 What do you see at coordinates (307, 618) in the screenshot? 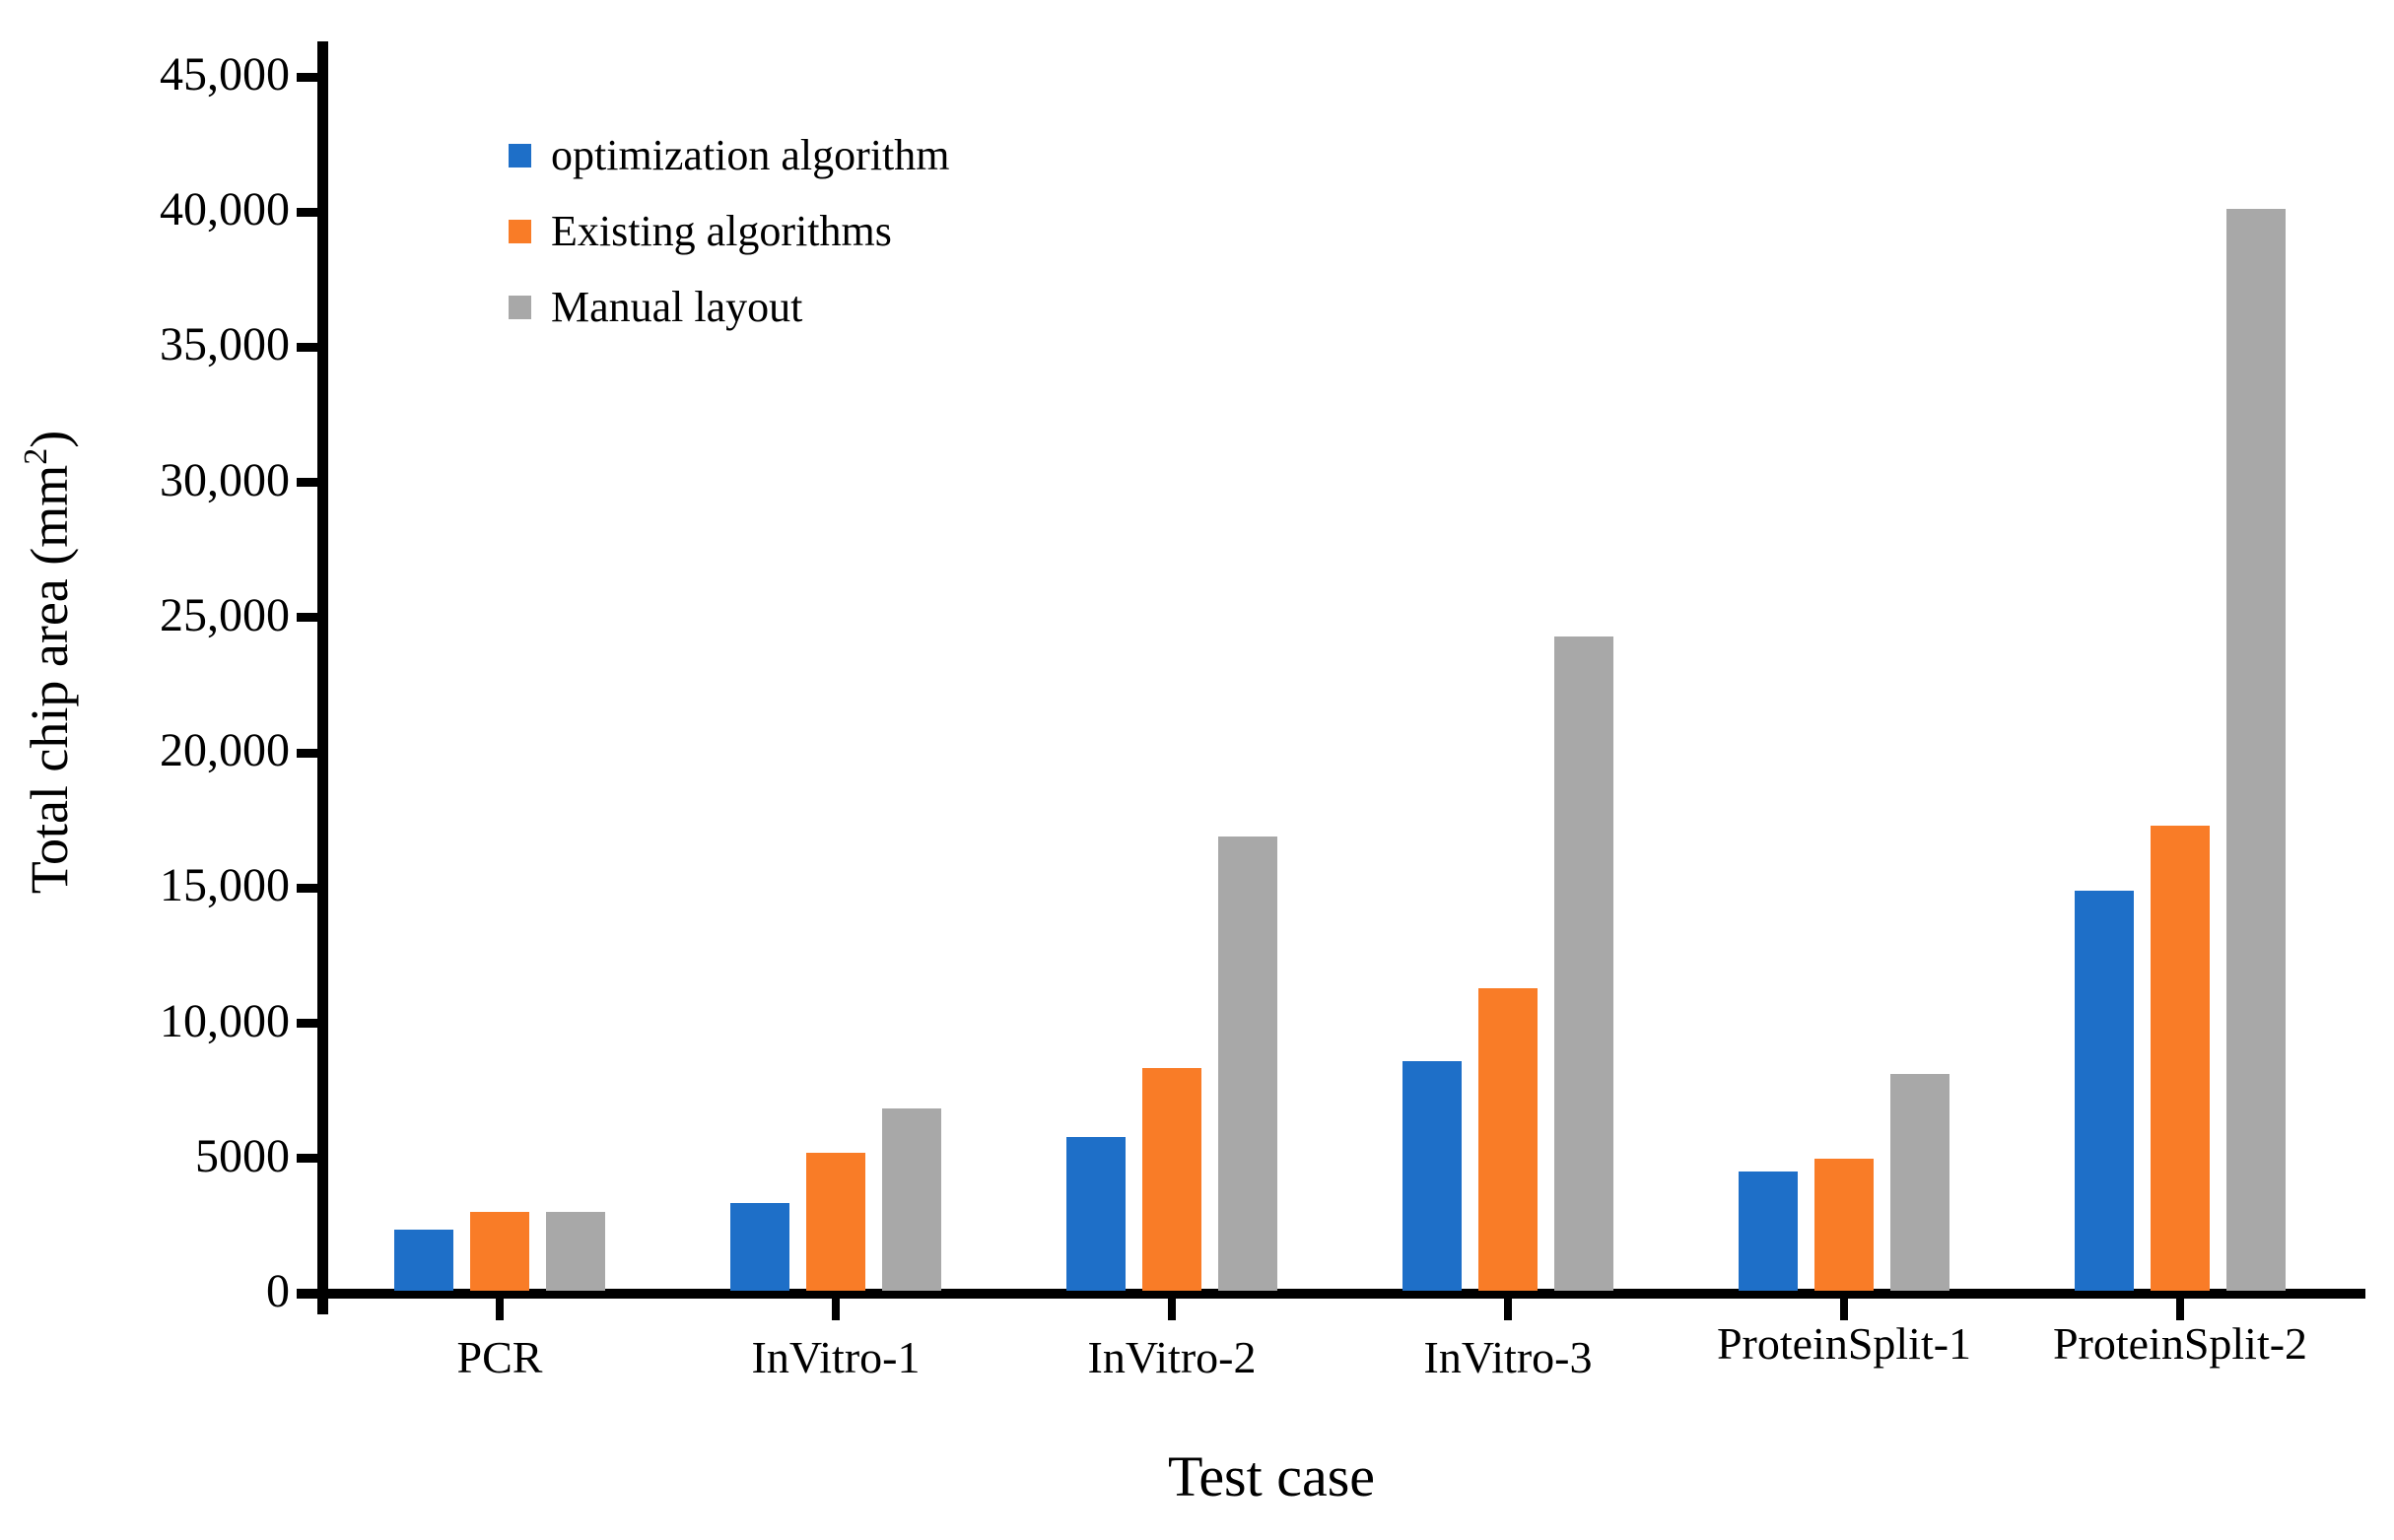
I see `y-tick-25,000` at bounding box center [307, 618].